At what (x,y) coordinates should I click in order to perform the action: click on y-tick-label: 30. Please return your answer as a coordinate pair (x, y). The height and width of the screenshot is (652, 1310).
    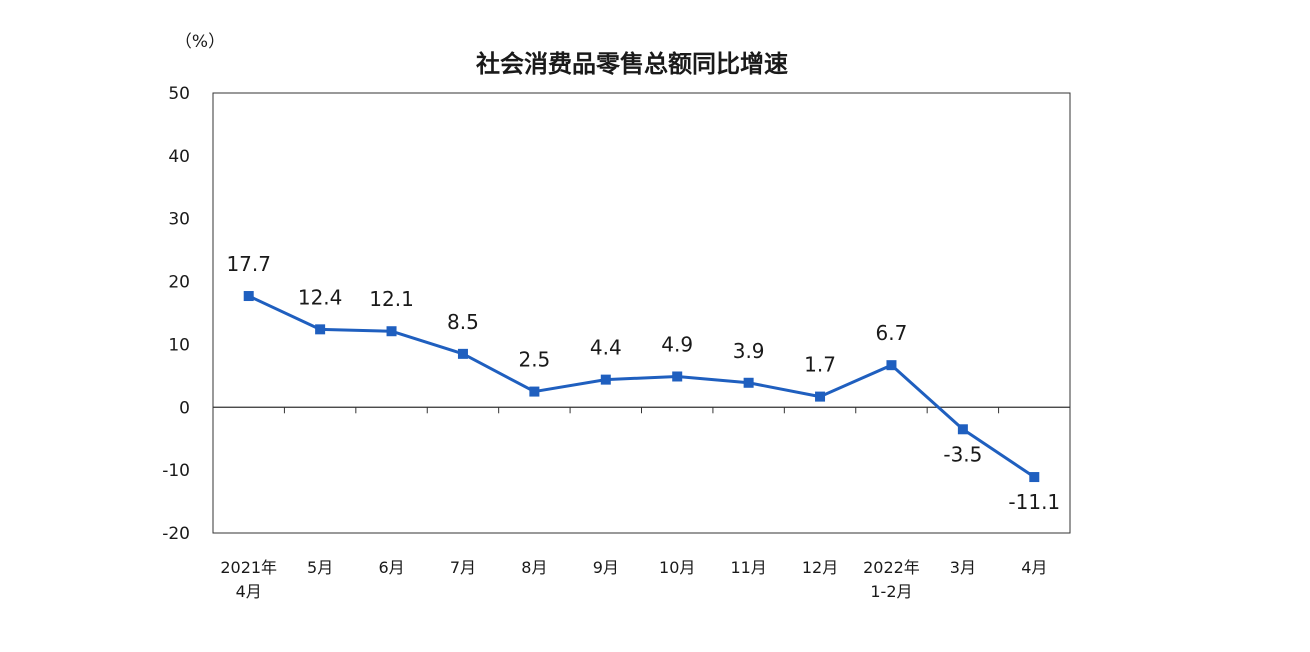
    Looking at the image, I should click on (179, 220).